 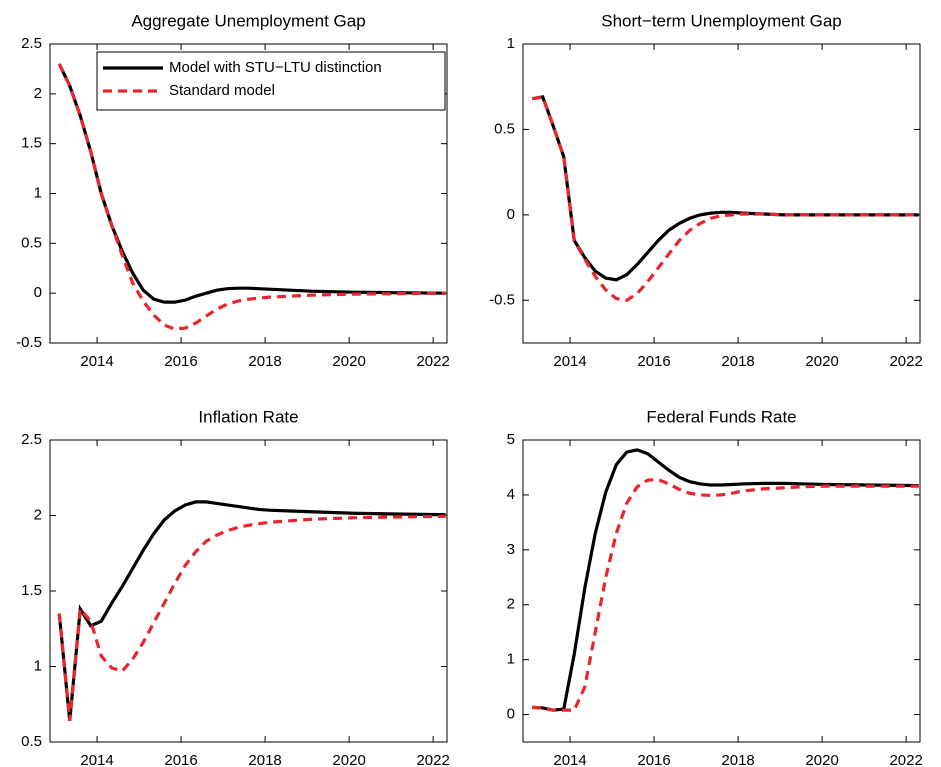 What do you see at coordinates (248, 20) in the screenshot?
I see `chart-title: Aggregate Unemployment Gap` at bounding box center [248, 20].